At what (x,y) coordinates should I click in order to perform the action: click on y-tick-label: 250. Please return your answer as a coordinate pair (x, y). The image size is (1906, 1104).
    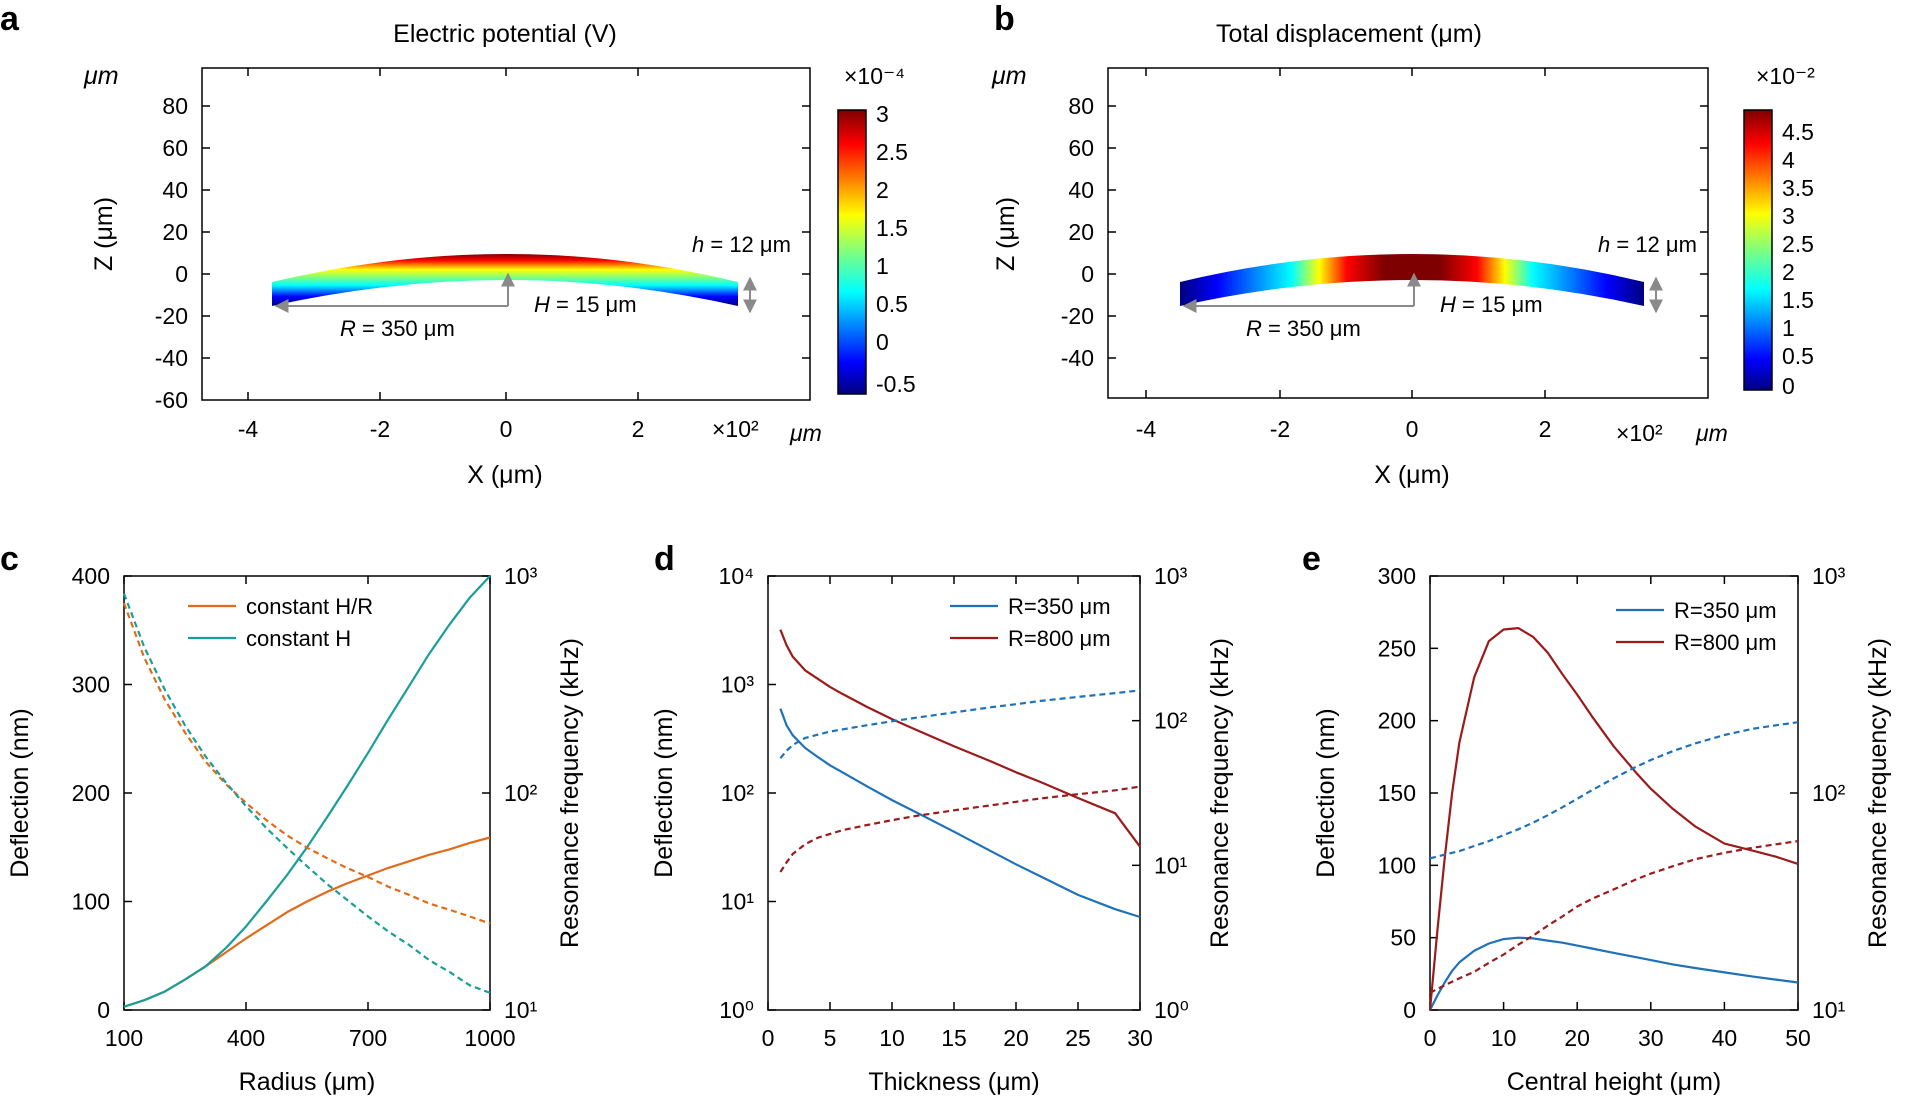
    Looking at the image, I should click on (1397, 648).